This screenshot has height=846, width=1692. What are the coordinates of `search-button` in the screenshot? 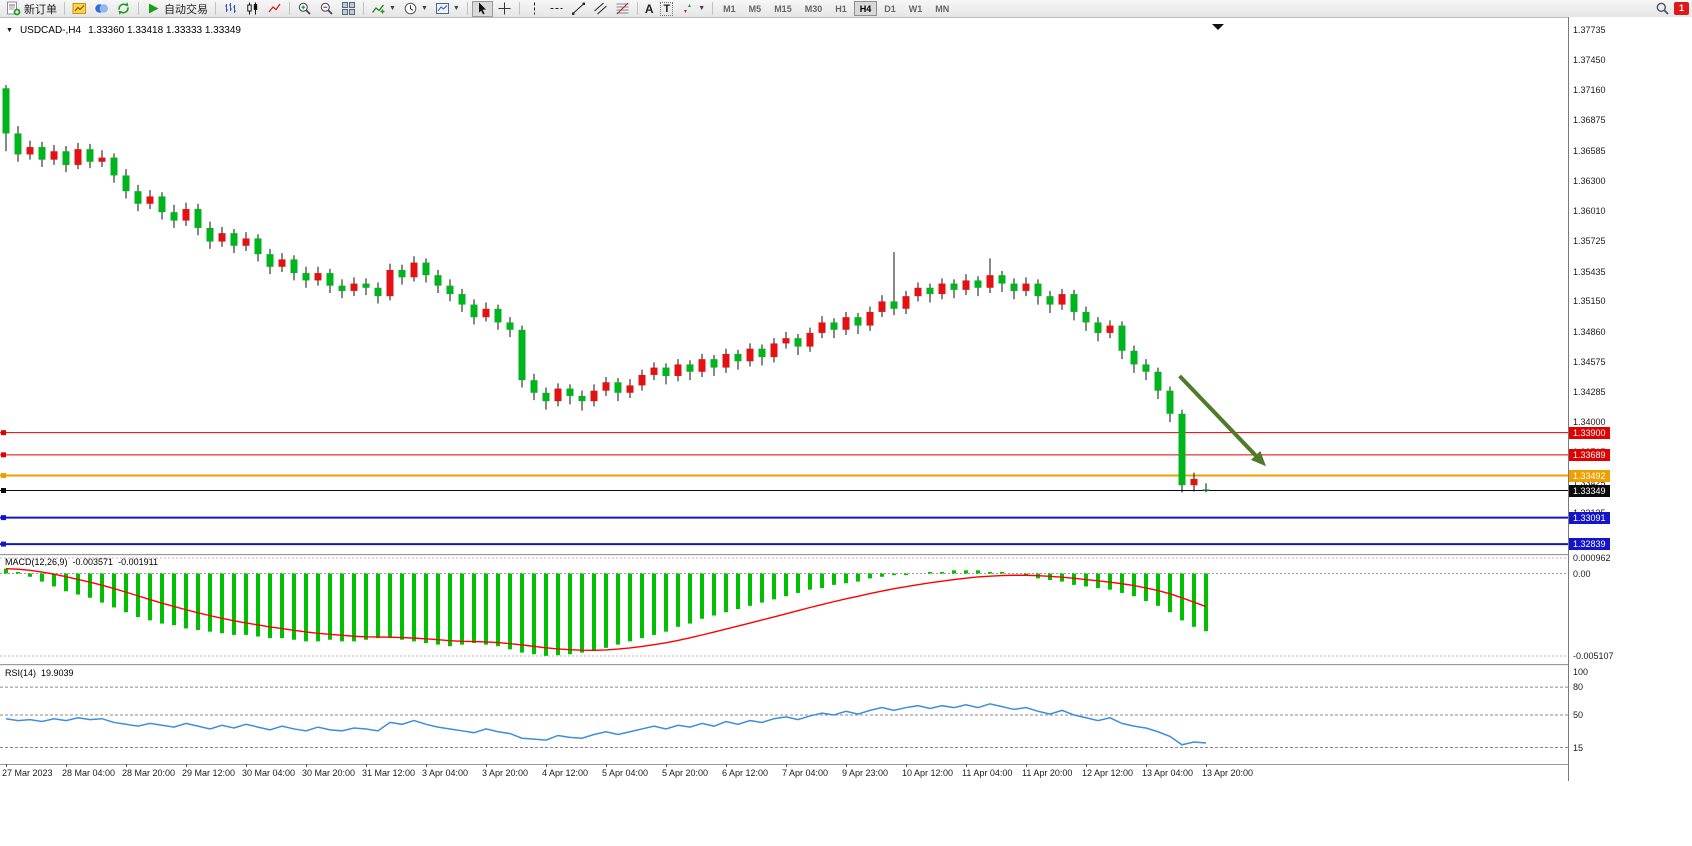 It's located at (1662, 9).